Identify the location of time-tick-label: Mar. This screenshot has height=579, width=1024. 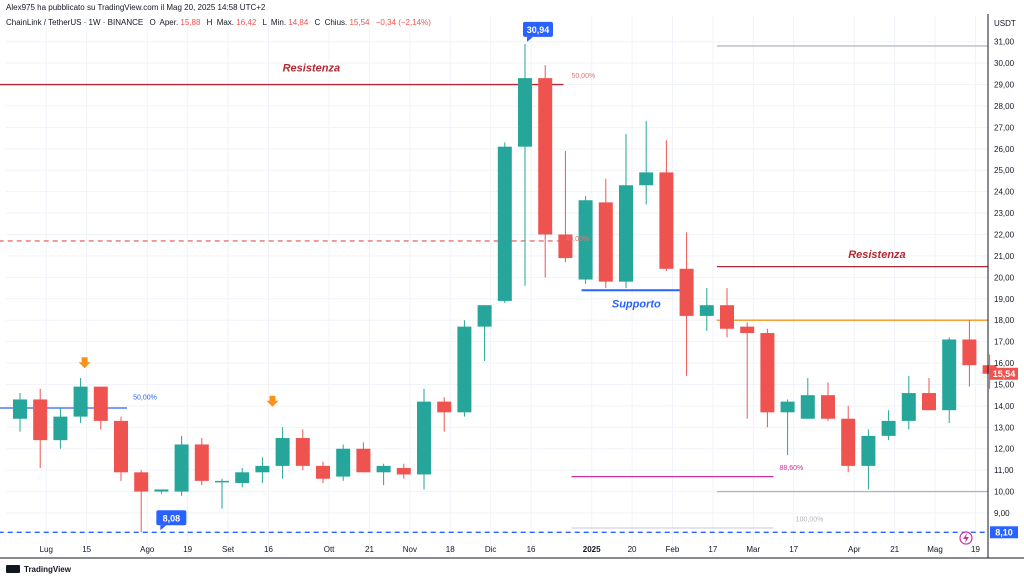
(753, 549).